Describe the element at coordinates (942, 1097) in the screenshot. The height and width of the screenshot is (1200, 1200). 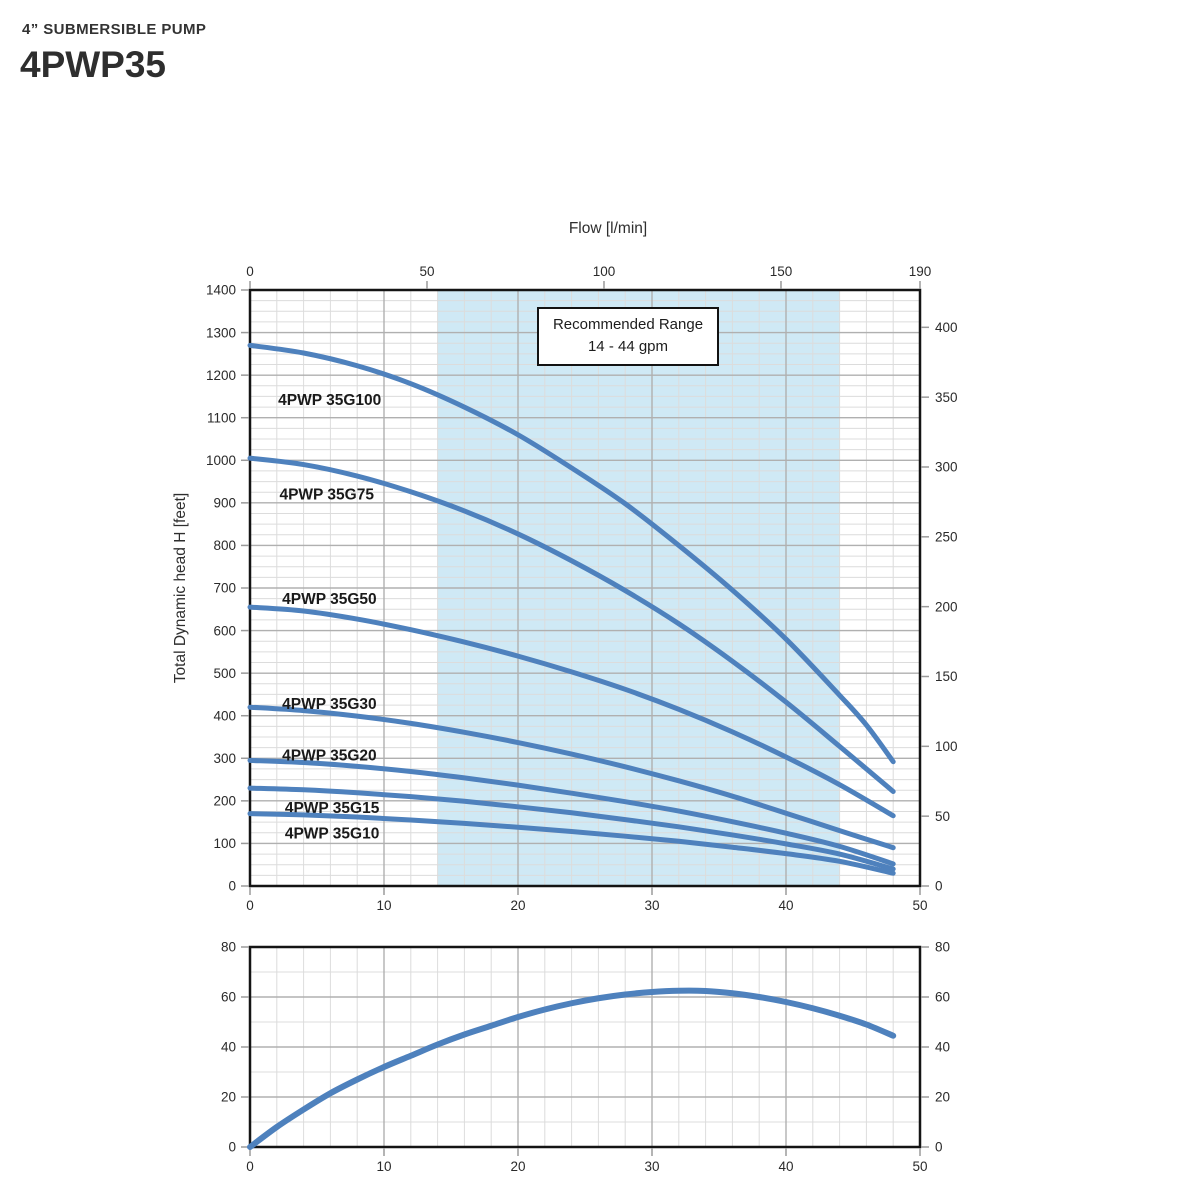
I see `right-axis-tick-label: 20` at that location.